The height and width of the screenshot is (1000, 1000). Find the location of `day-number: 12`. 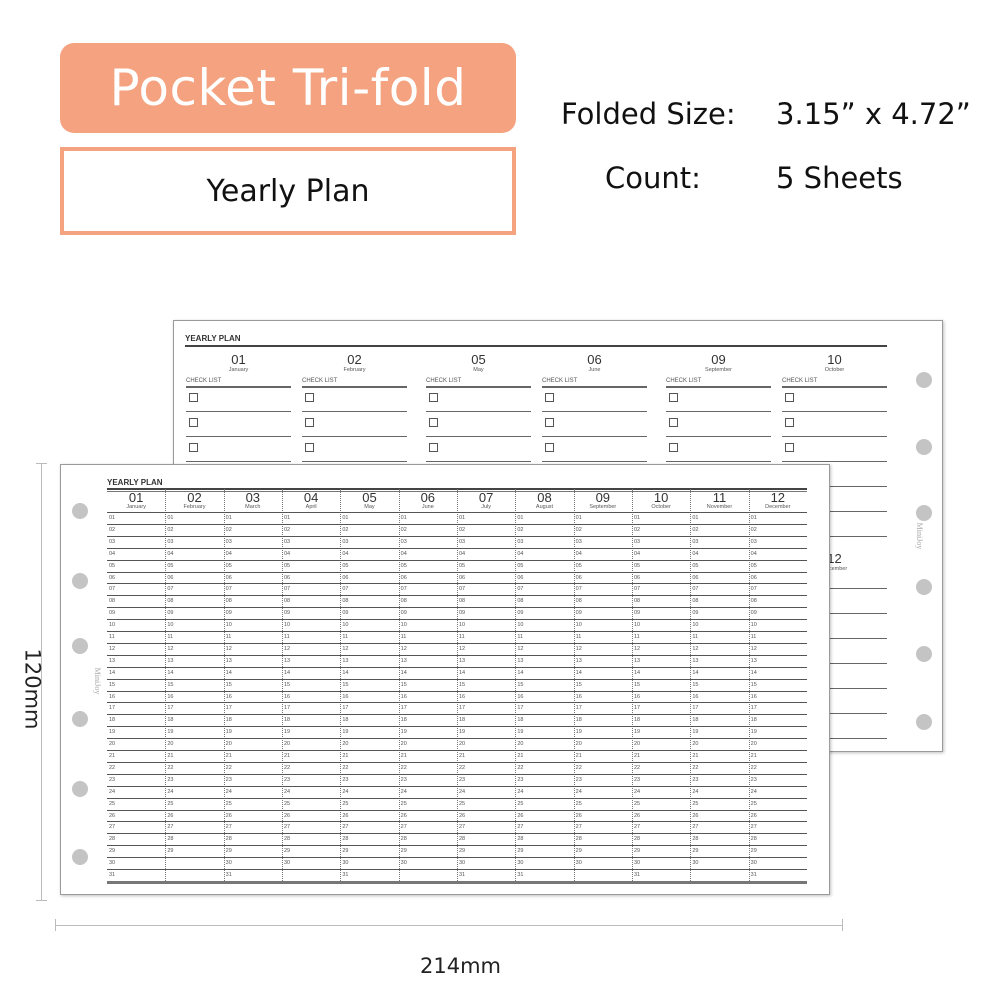

day-number: 12 is located at coordinates (753, 648).